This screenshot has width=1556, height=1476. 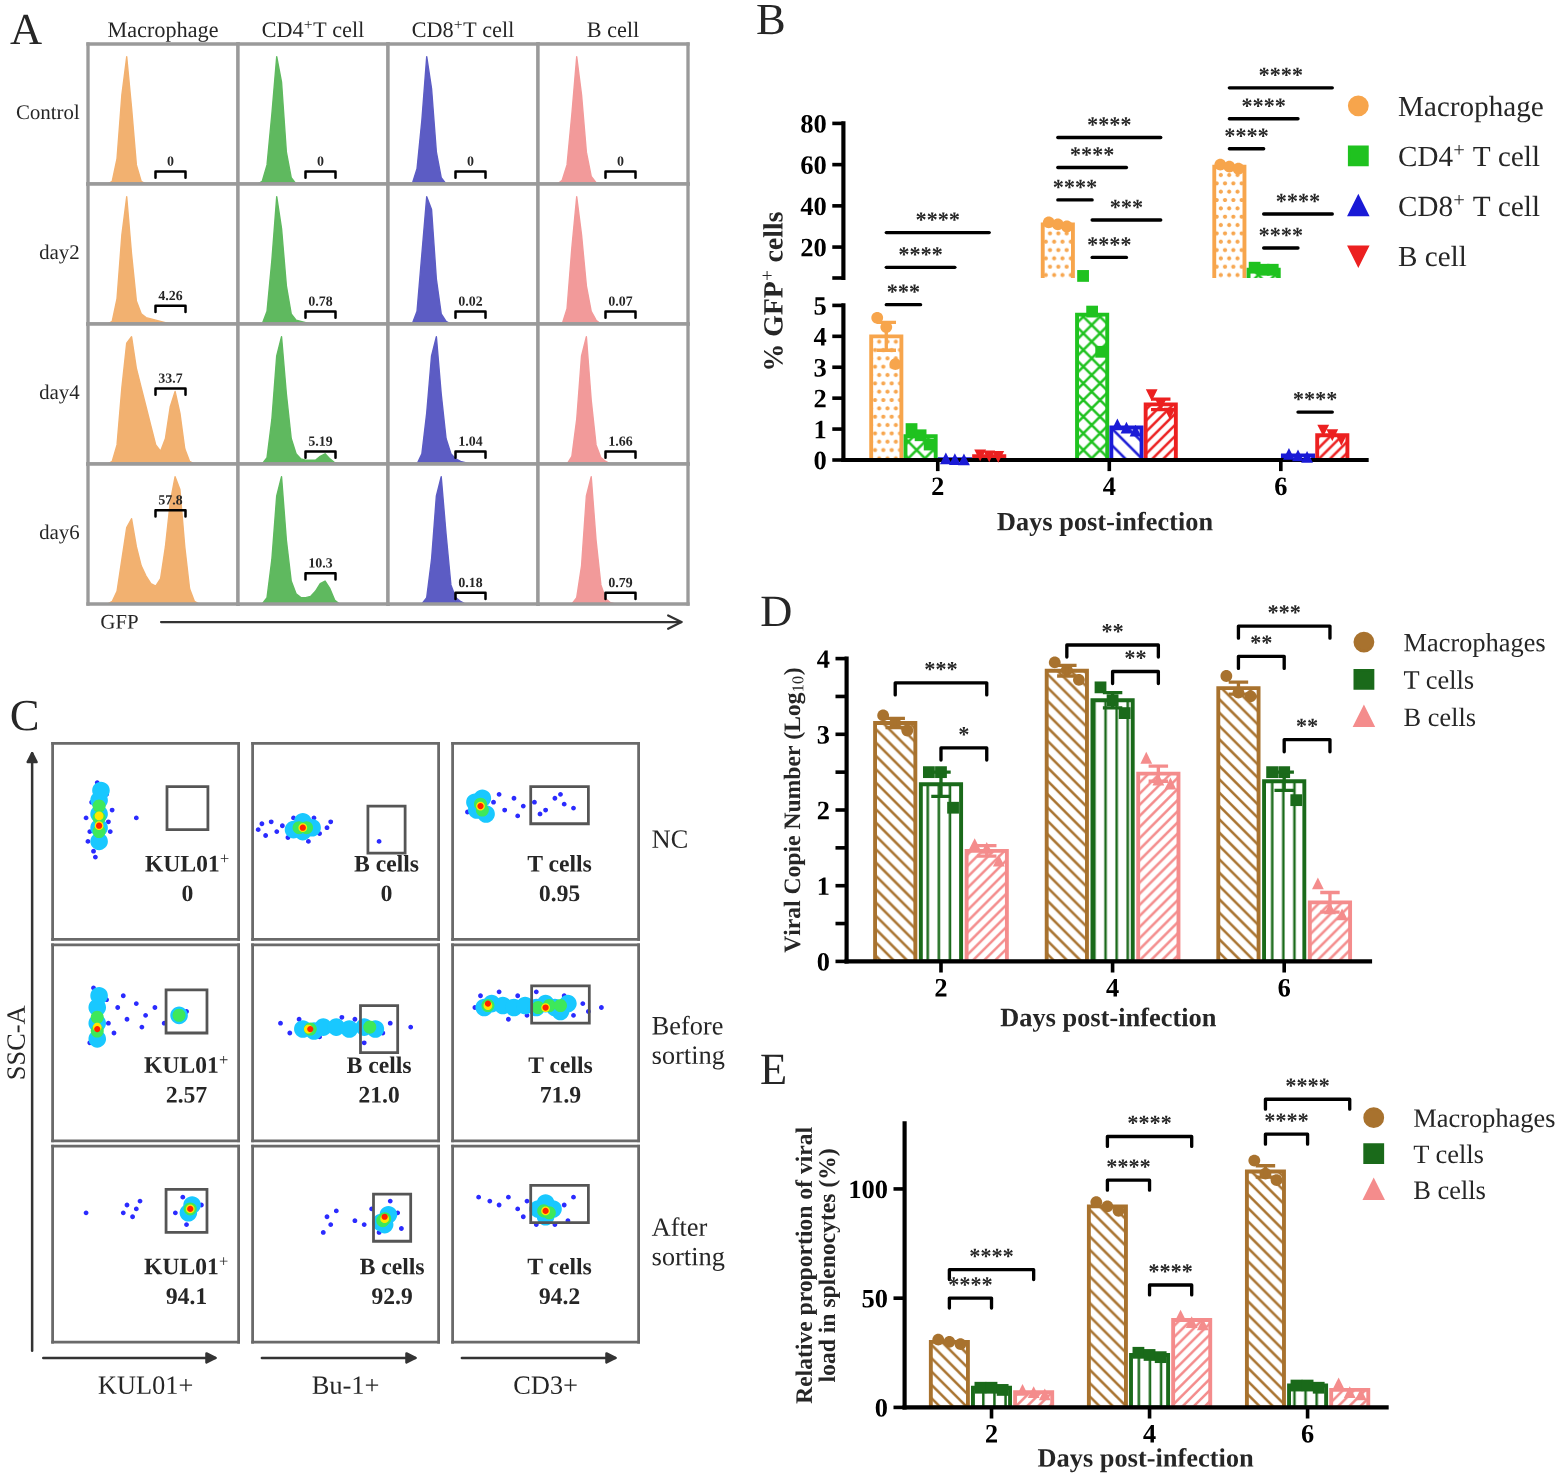 I want to click on y-tick-label: 5, so click(x=820, y=306).